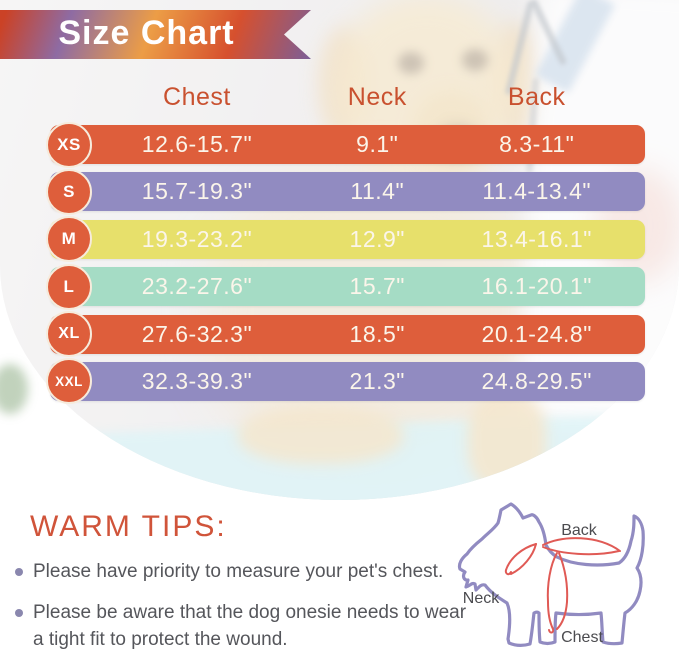 The width and height of the screenshot is (679, 658). Describe the element at coordinates (377, 333) in the screenshot. I see `neck-value: 18.5"` at that location.